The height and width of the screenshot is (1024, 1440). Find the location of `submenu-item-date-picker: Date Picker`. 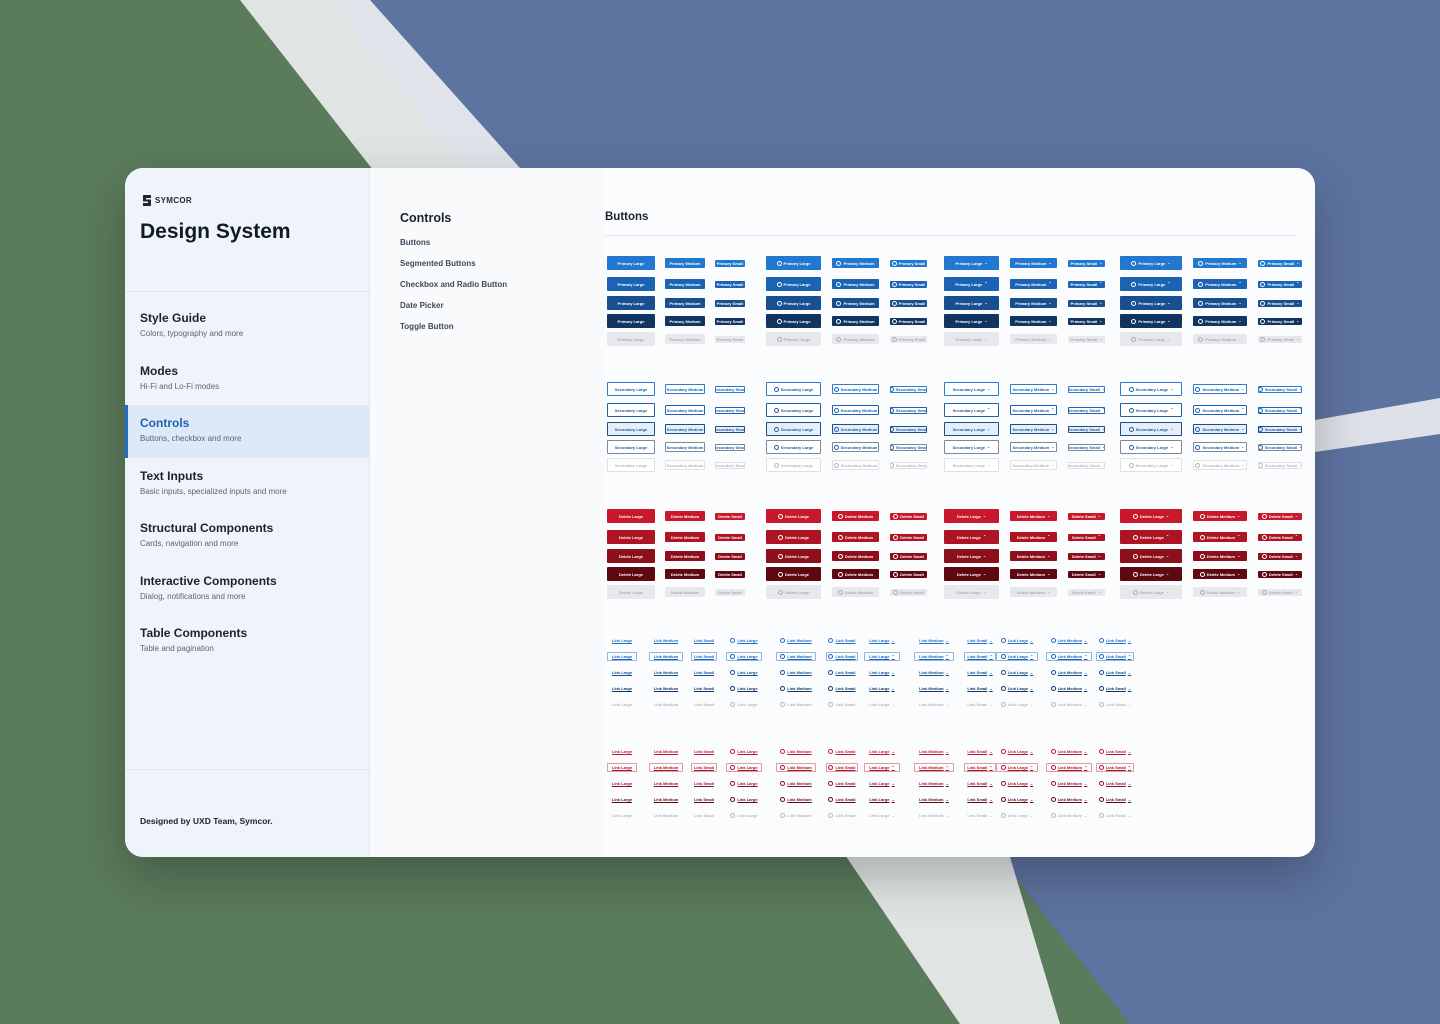

submenu-item-date-picker: Date Picker is located at coordinates (422, 305).